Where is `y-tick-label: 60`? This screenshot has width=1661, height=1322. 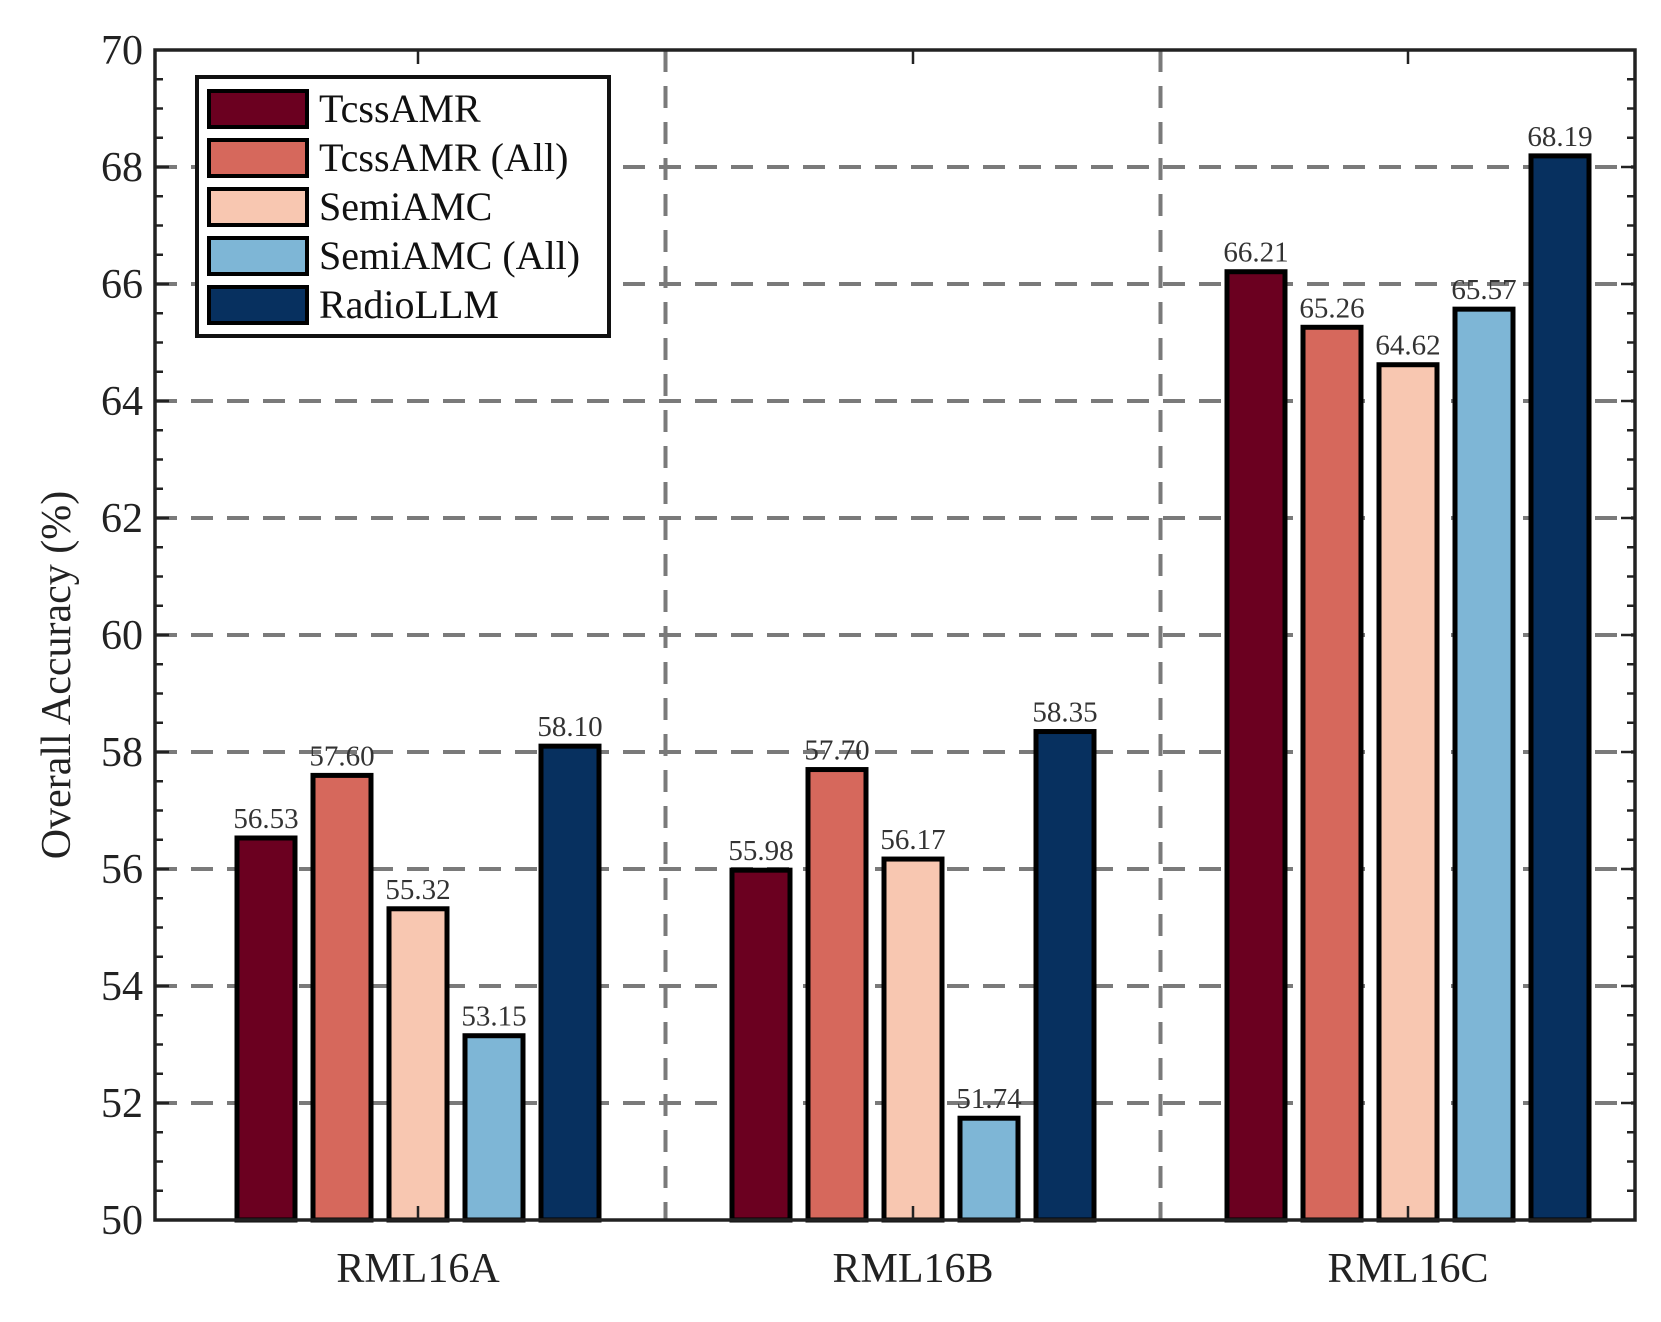
y-tick-label: 60 is located at coordinates (122, 636).